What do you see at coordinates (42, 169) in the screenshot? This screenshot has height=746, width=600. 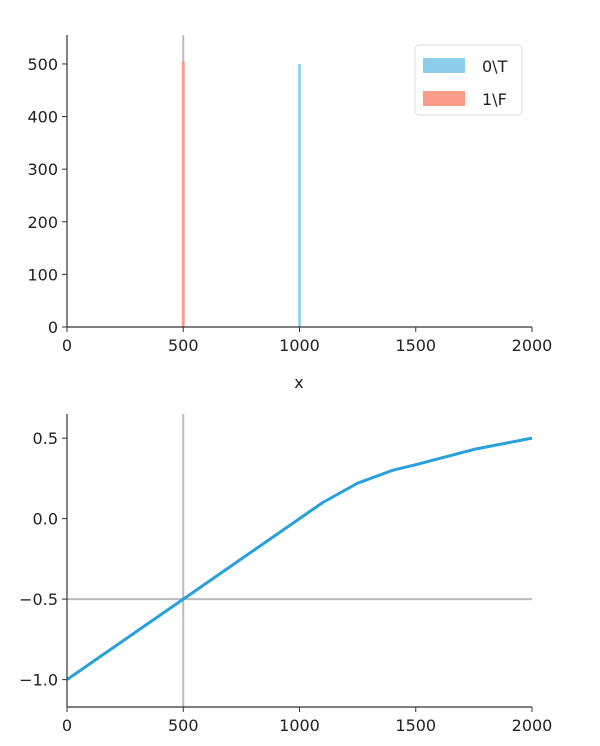 I see `y-tick-label: 300` at bounding box center [42, 169].